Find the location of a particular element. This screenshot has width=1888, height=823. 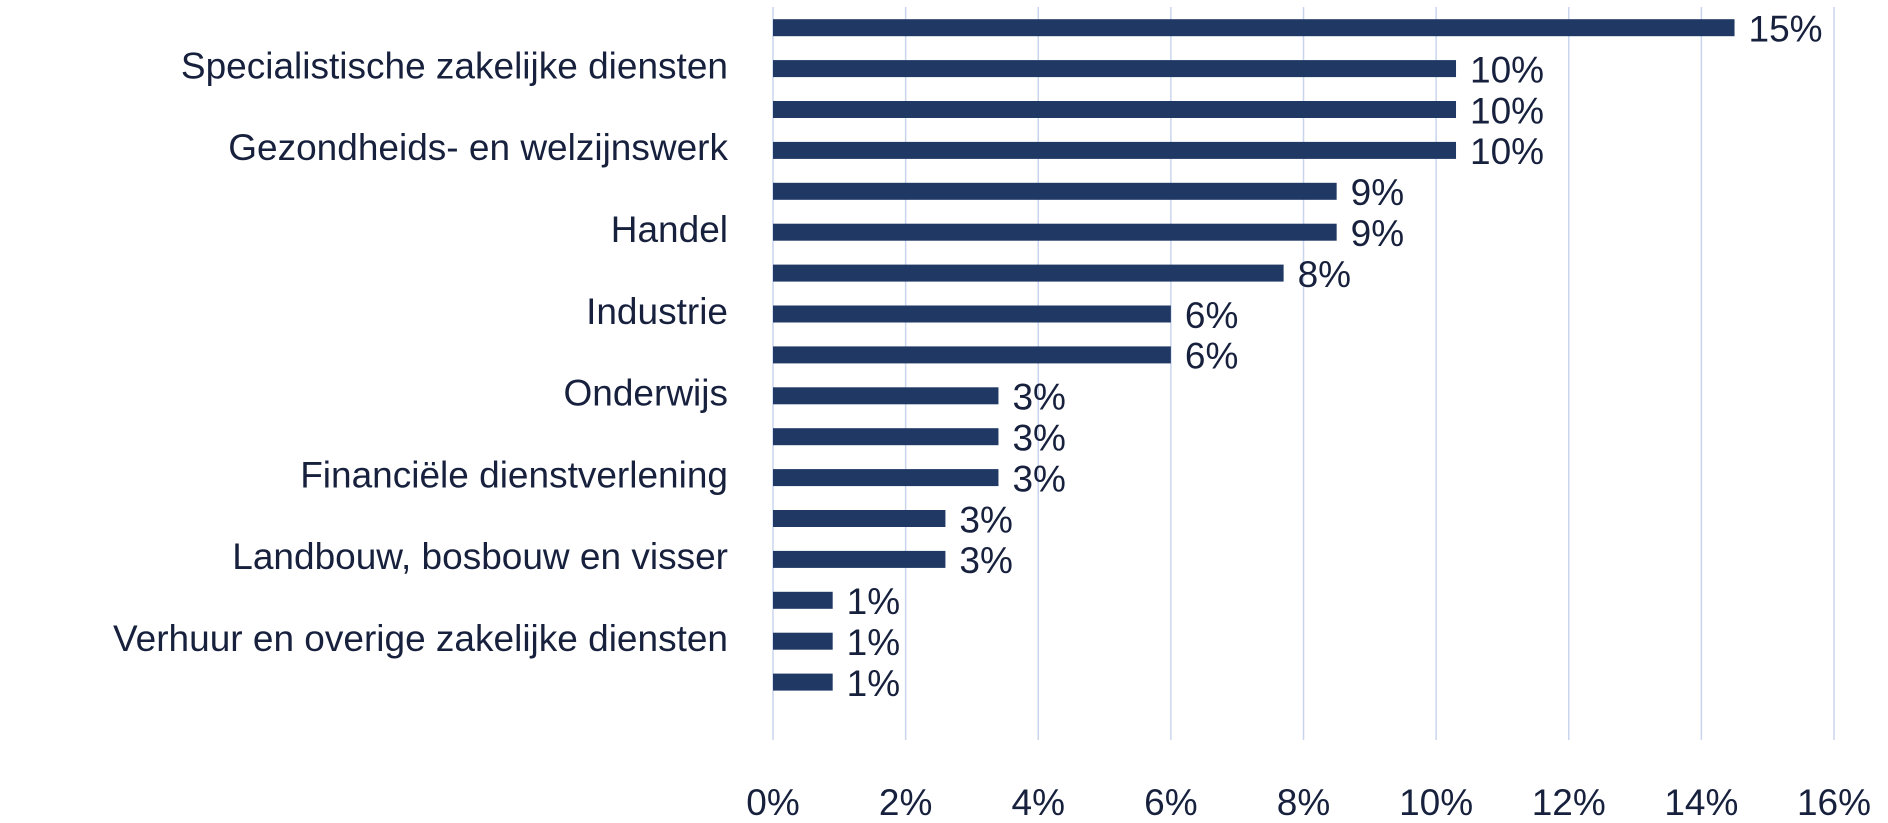

x-tick-label: 8% is located at coordinates (1303, 802).